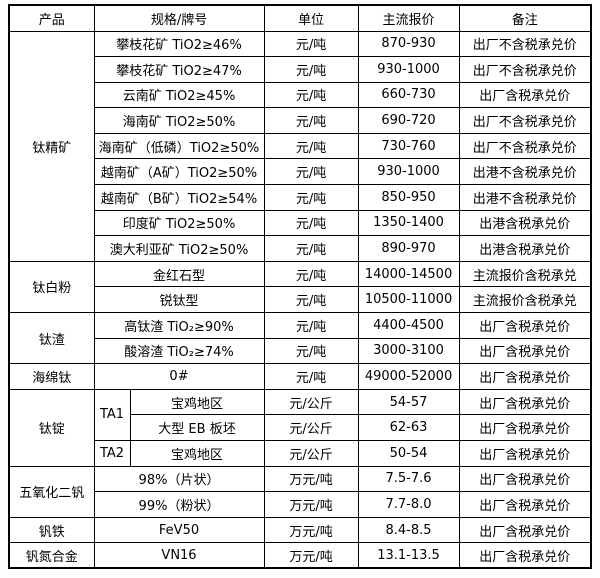 This screenshot has height=578, width=600. What do you see at coordinates (51, 491) in the screenshot?
I see `product-cell: 五氧化二钒` at bounding box center [51, 491].